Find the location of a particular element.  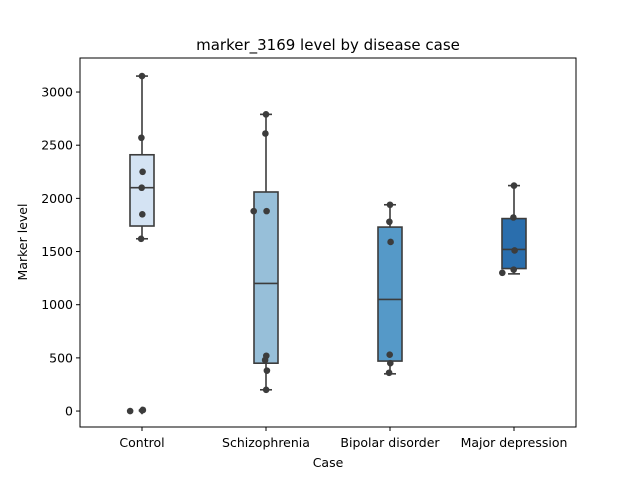

y-axis-title: Marker level is located at coordinates (22, 242).